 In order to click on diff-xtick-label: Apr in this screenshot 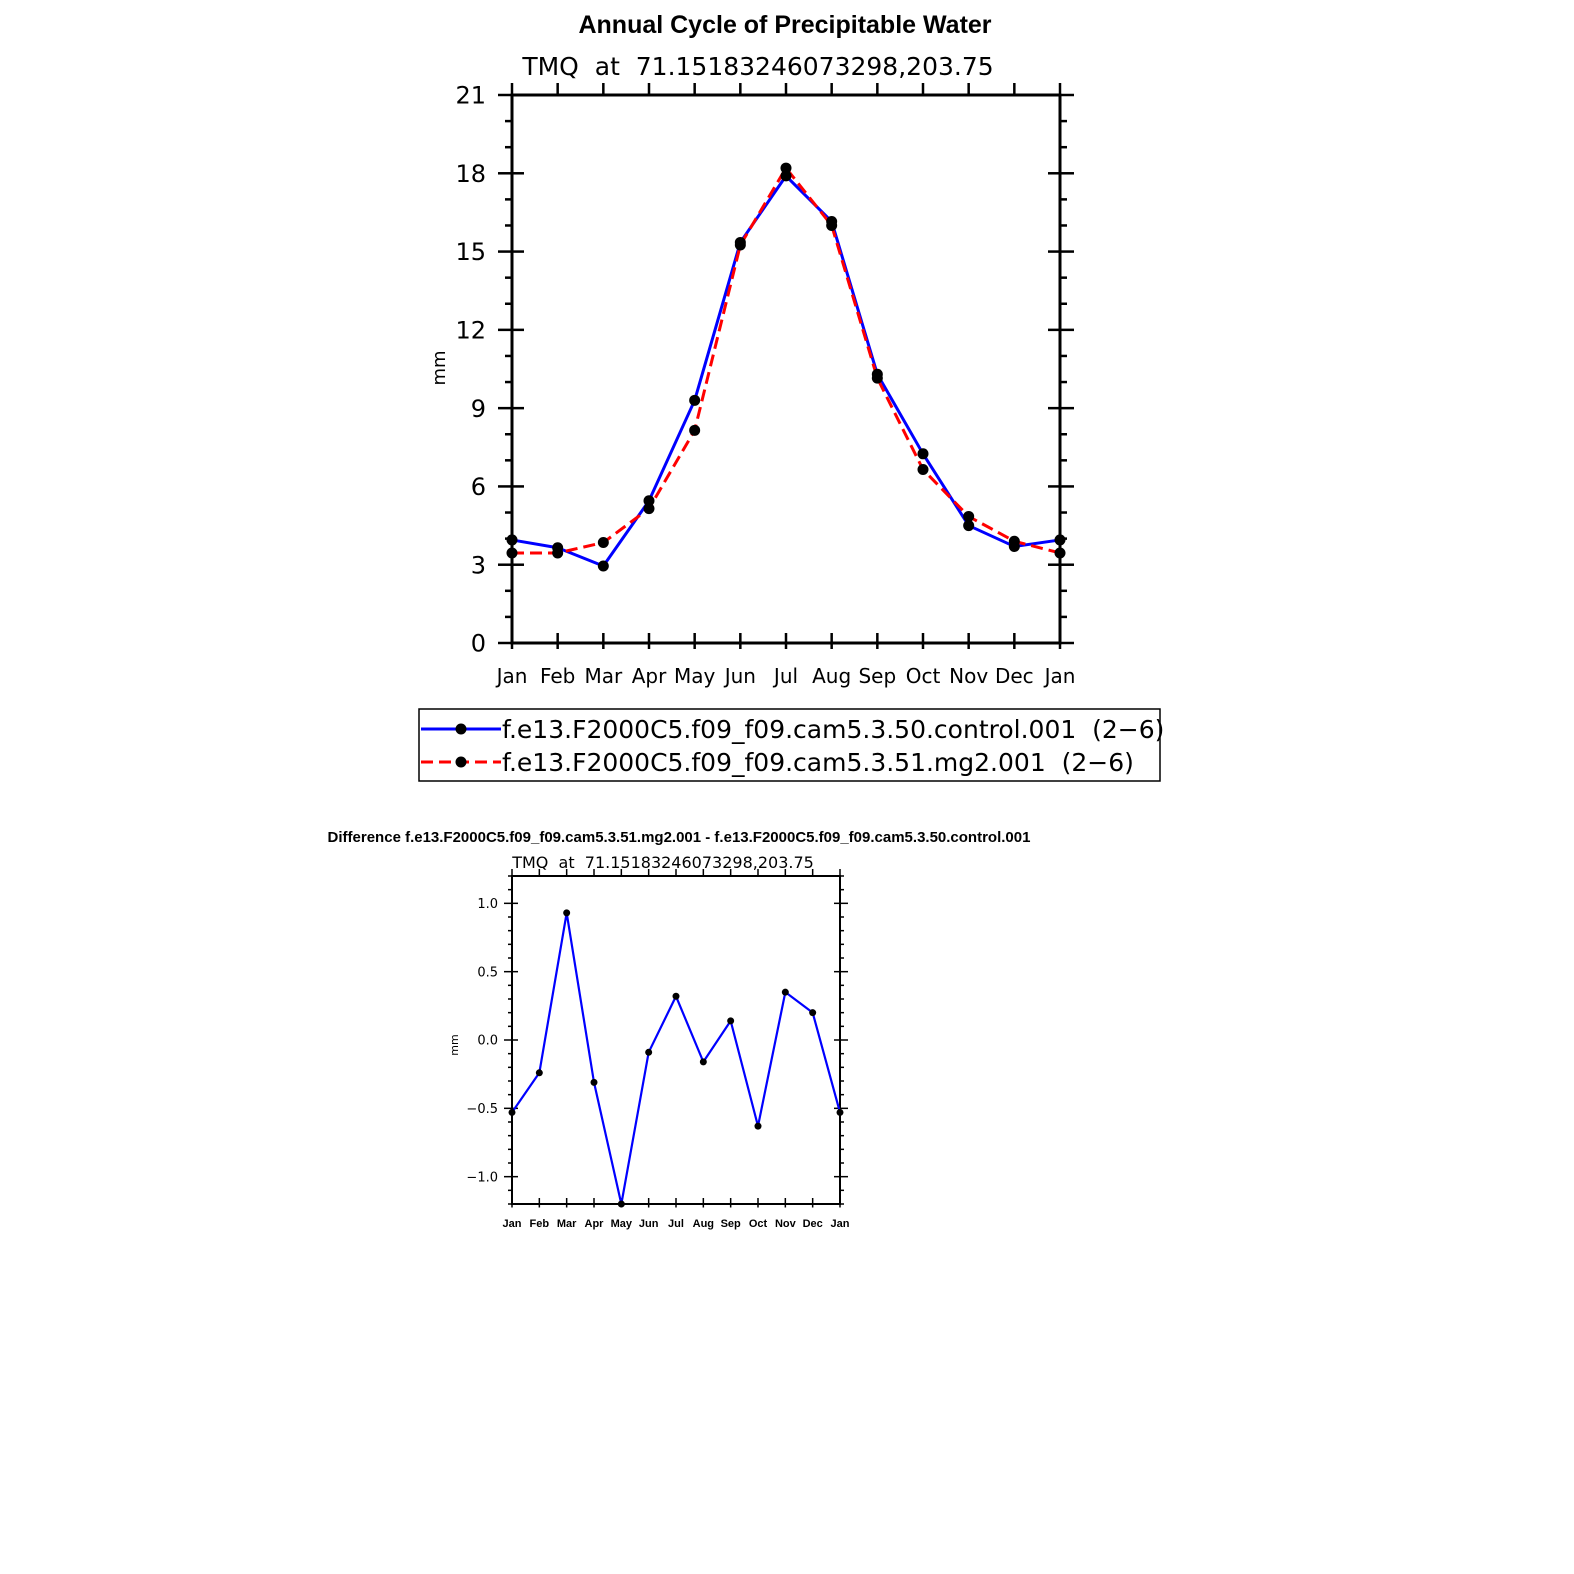, I will do `click(595, 1224)`.